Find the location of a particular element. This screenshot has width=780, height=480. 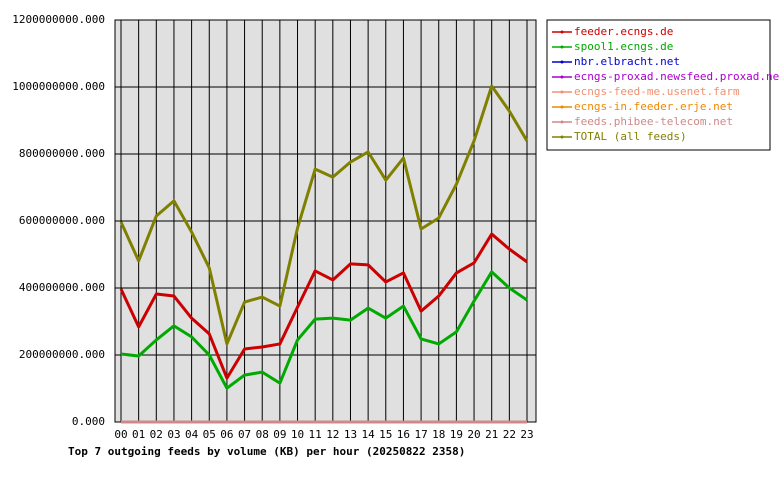

x-tick-label: 16 is located at coordinates (403, 434).